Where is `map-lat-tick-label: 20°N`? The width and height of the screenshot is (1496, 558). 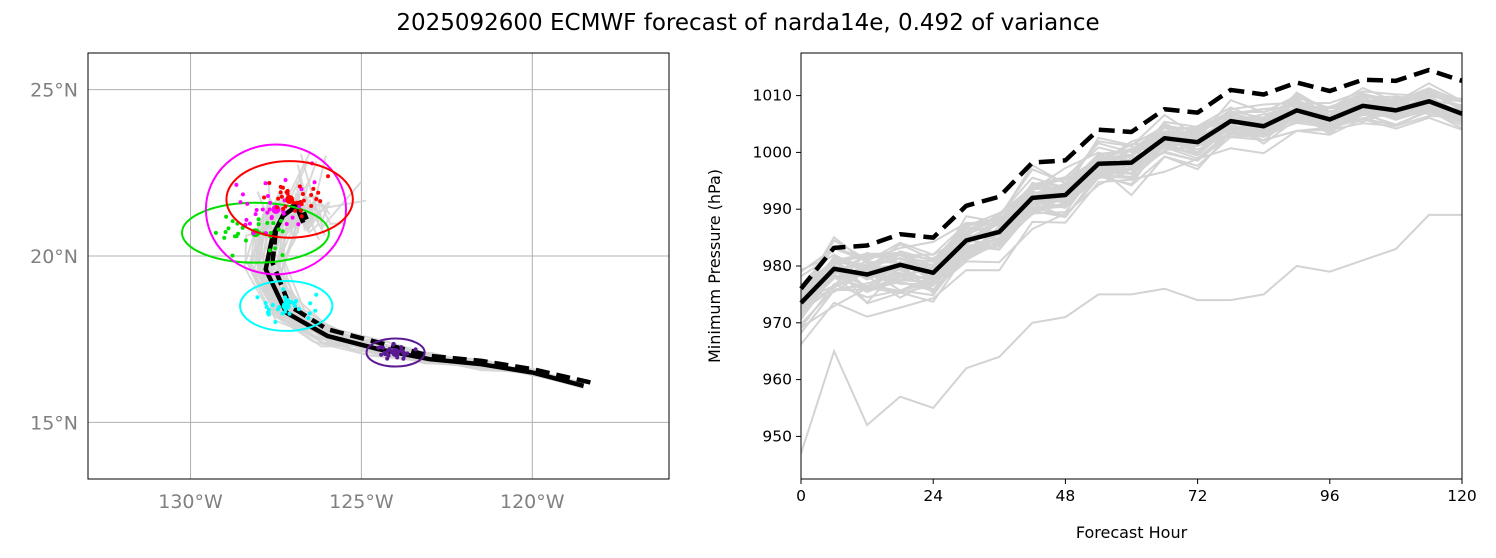 map-lat-tick-label: 20°N is located at coordinates (54, 257).